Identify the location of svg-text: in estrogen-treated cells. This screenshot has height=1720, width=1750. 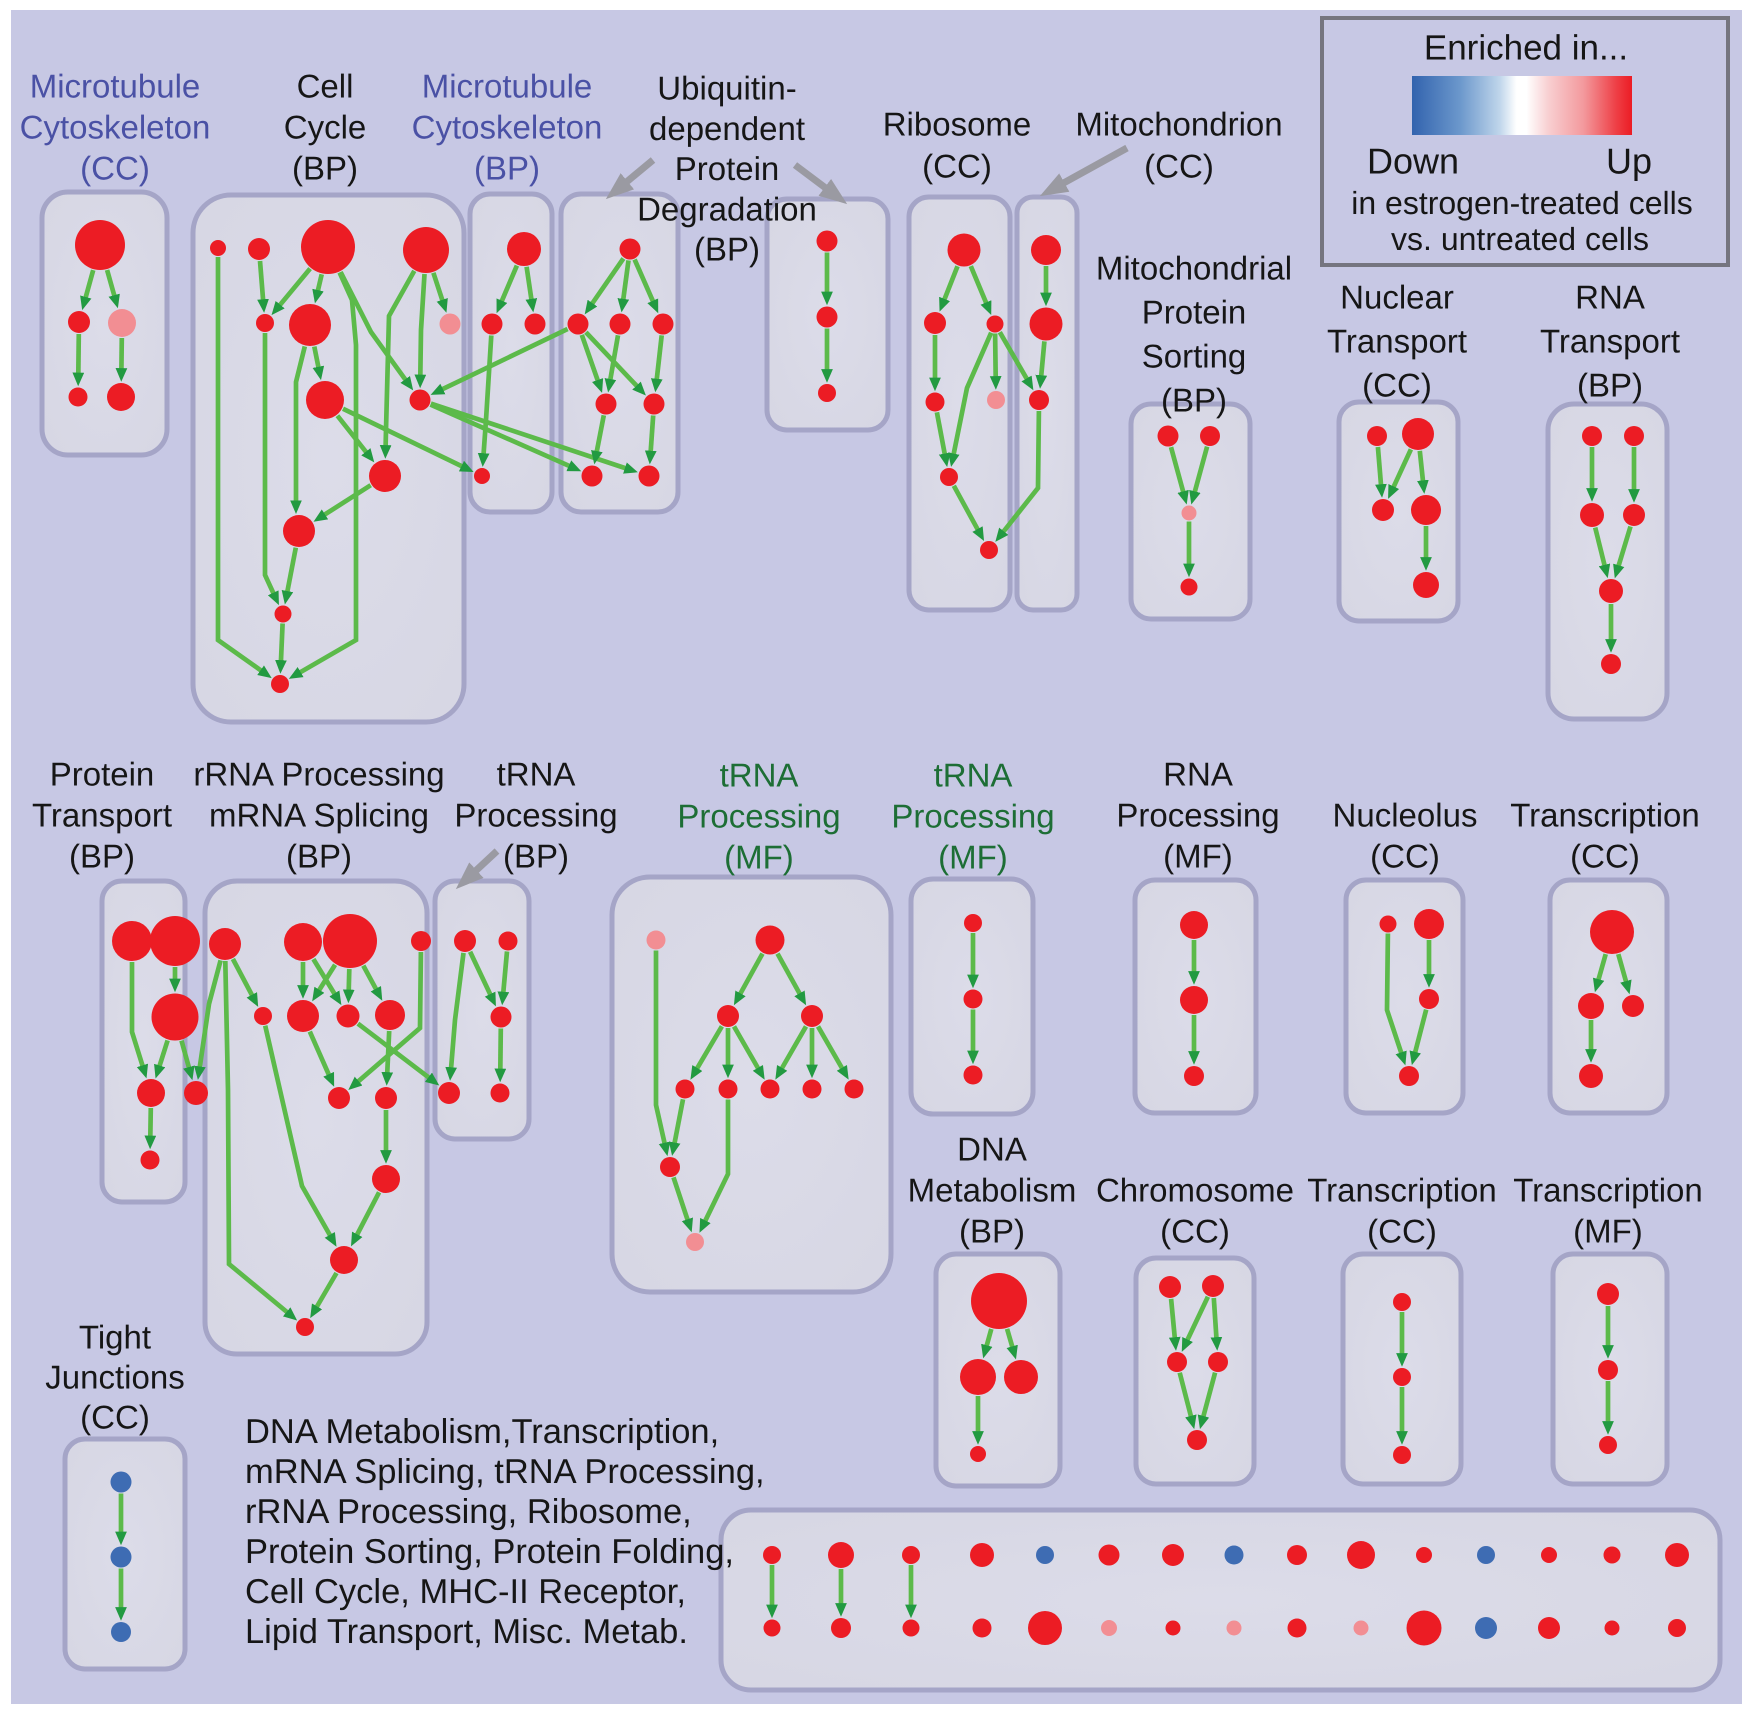
(1522, 203).